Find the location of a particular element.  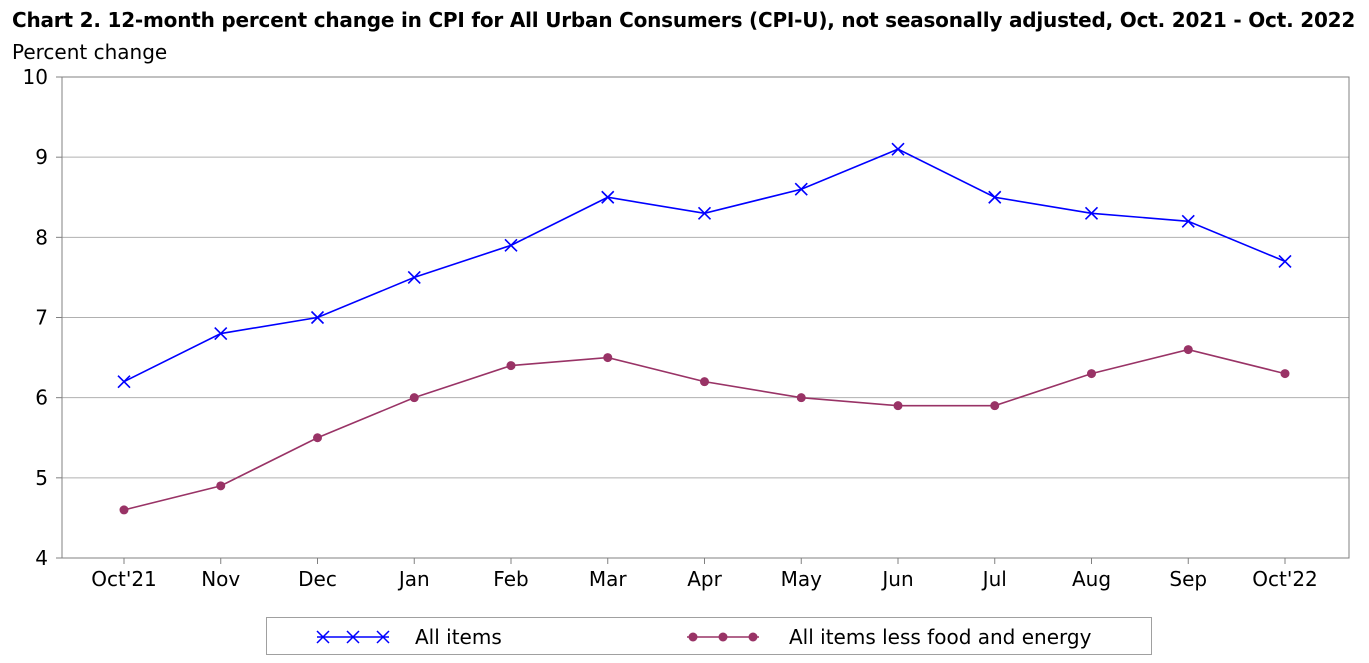

x-tick-label: May is located at coordinates (802, 579).